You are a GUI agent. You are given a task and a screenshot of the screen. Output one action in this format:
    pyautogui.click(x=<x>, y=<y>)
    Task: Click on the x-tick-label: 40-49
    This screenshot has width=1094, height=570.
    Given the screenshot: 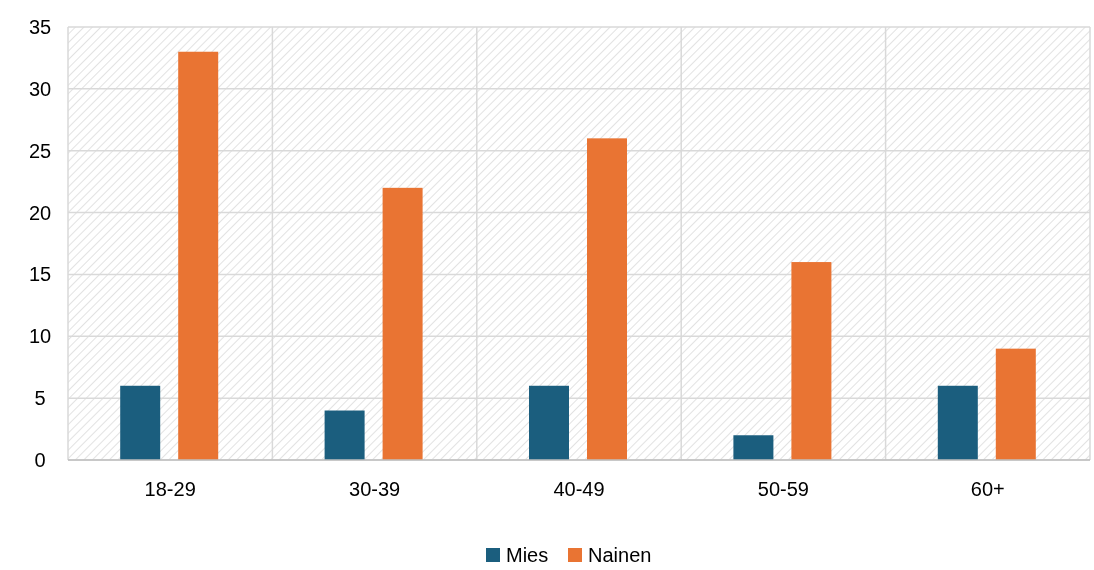 What is the action you would take?
    pyautogui.click(x=579, y=489)
    